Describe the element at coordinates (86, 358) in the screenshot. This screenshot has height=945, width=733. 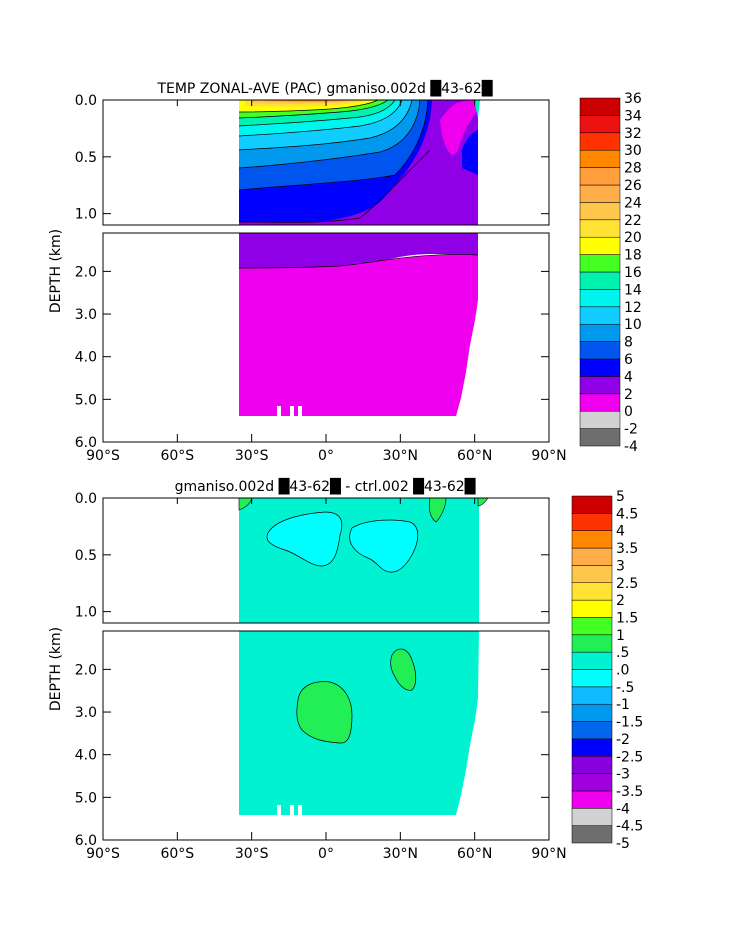
I see `y-tick-label: 4.0` at that location.